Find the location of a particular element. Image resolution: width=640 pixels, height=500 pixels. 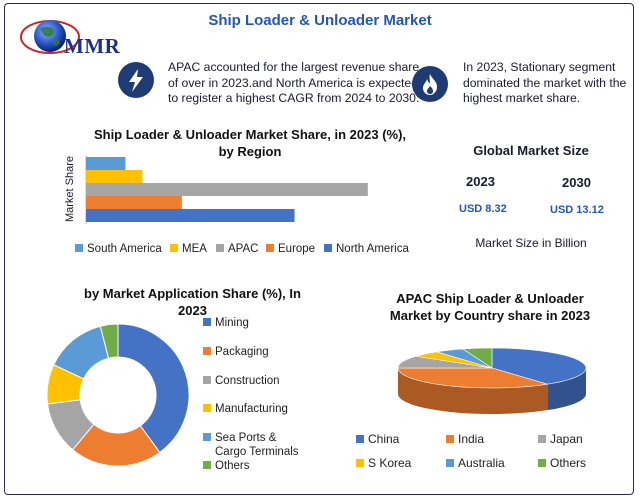

donut-legend-mining: Mining is located at coordinates (226, 323).